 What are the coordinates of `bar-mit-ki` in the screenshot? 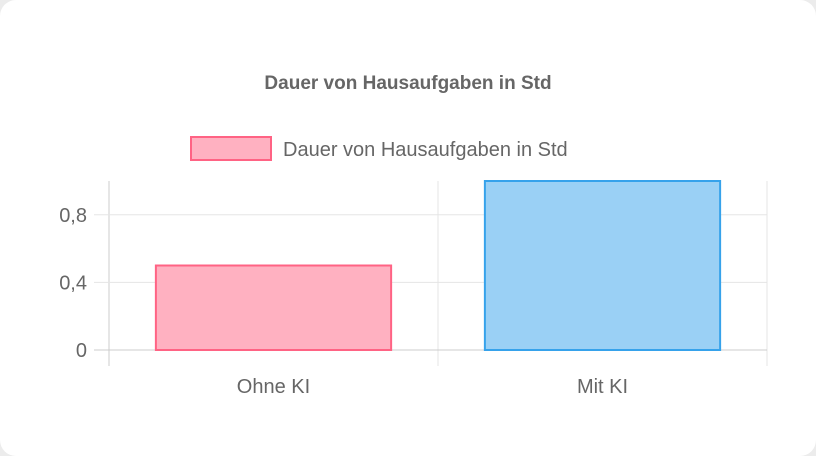 It's located at (602, 265).